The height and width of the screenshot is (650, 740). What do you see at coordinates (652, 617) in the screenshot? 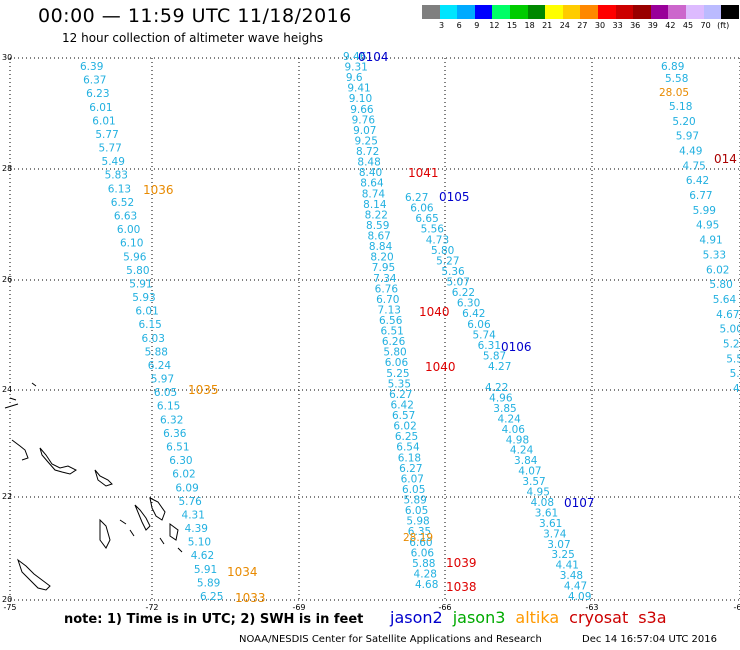
I see `legend-s3a: s3a` at bounding box center [652, 617].